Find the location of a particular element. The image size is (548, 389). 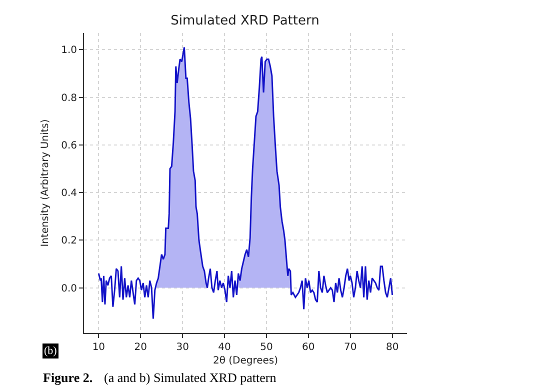

chart-title: Simulated XRD Pattern is located at coordinates (245, 21).